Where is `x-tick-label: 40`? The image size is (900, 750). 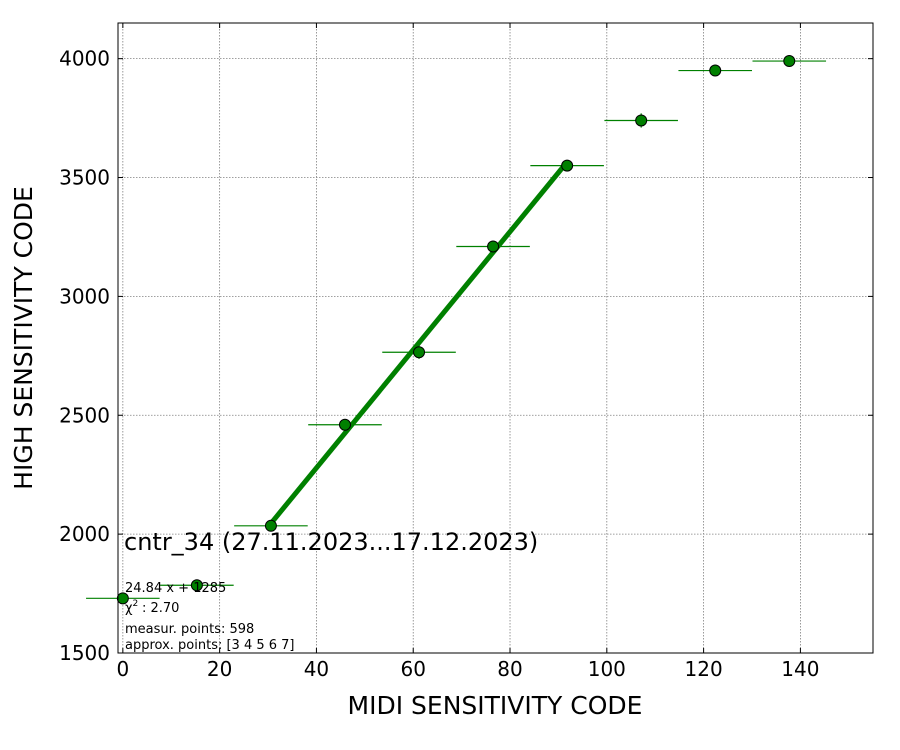
x-tick-label: 40 is located at coordinates (316, 669).